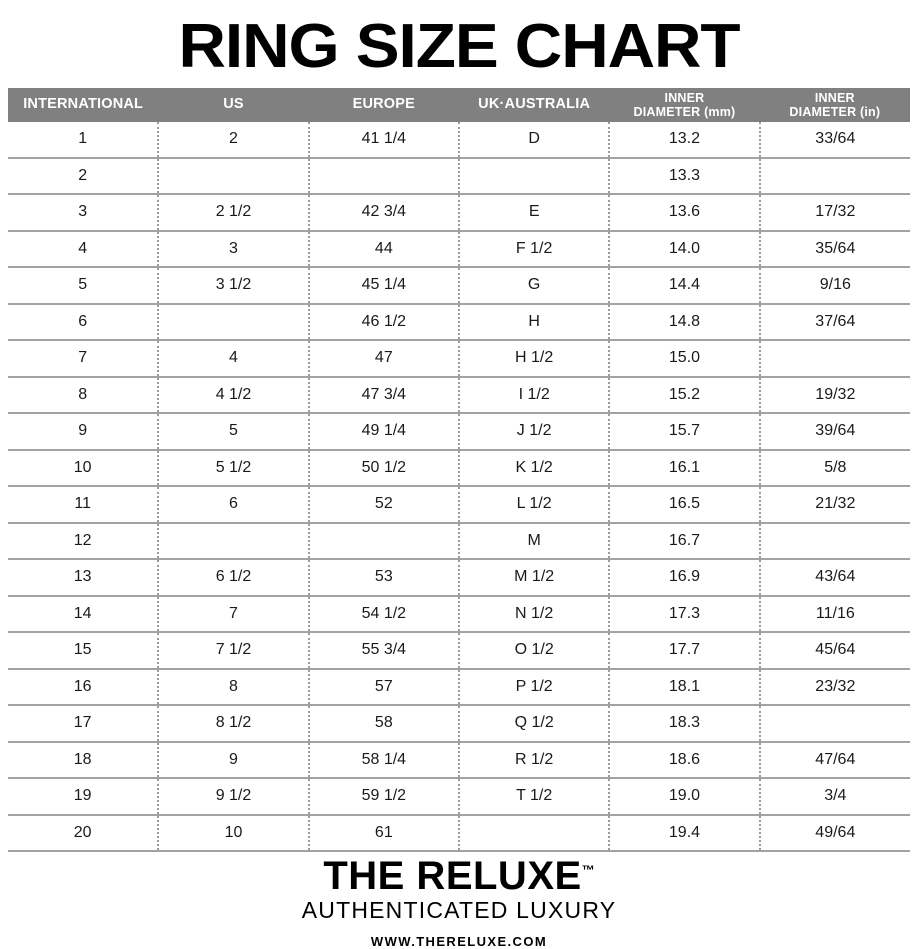 Image resolution: width=918 pixels, height=949 pixels. What do you see at coordinates (459, 249) in the screenshot?
I see `table-row: 4 3 44 F 1/2 14.0 35/64` at bounding box center [459, 249].